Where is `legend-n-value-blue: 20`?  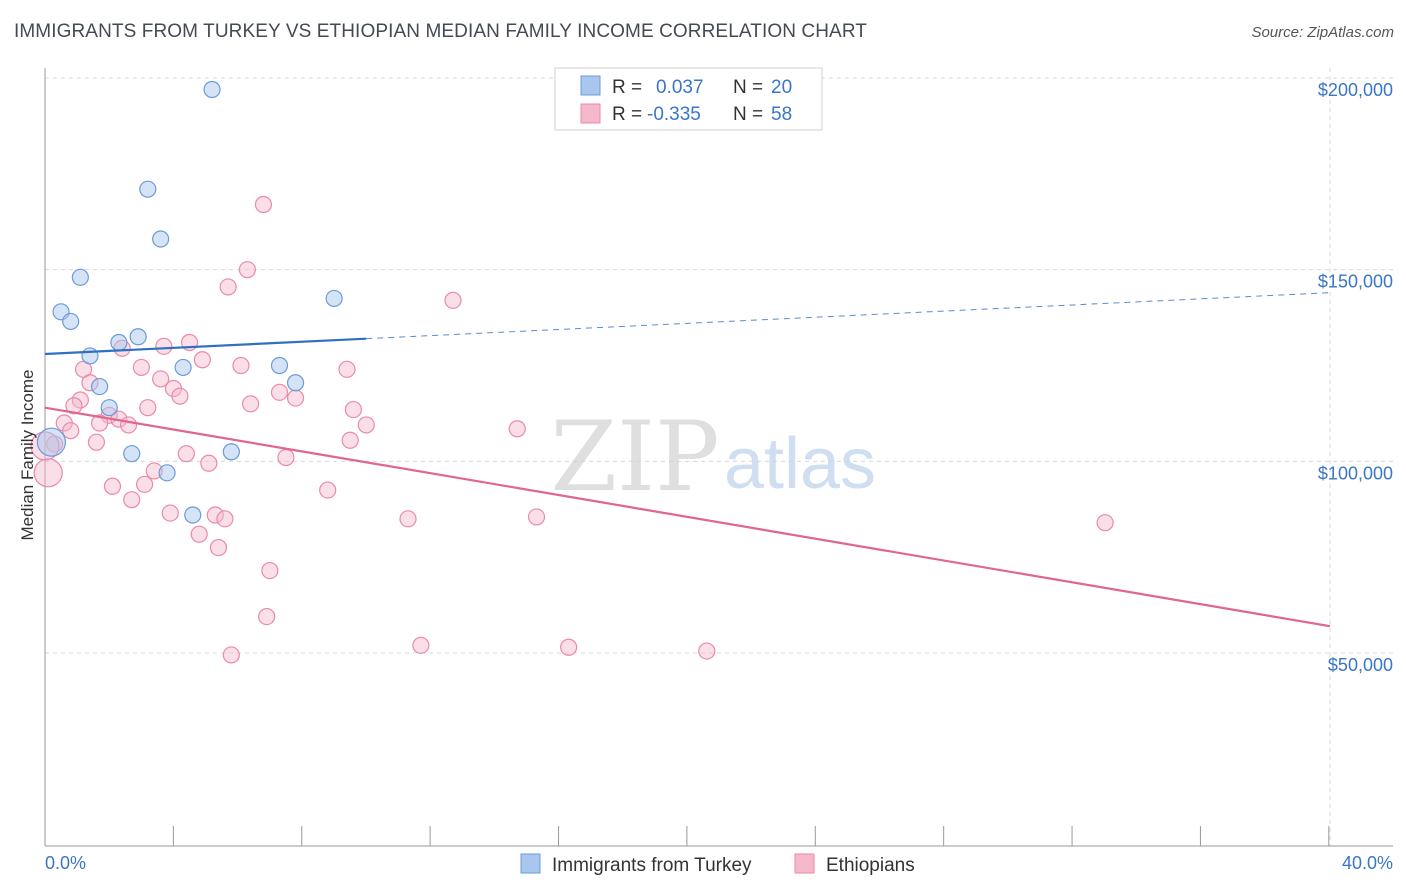 legend-n-value-blue: 20 is located at coordinates (781, 87).